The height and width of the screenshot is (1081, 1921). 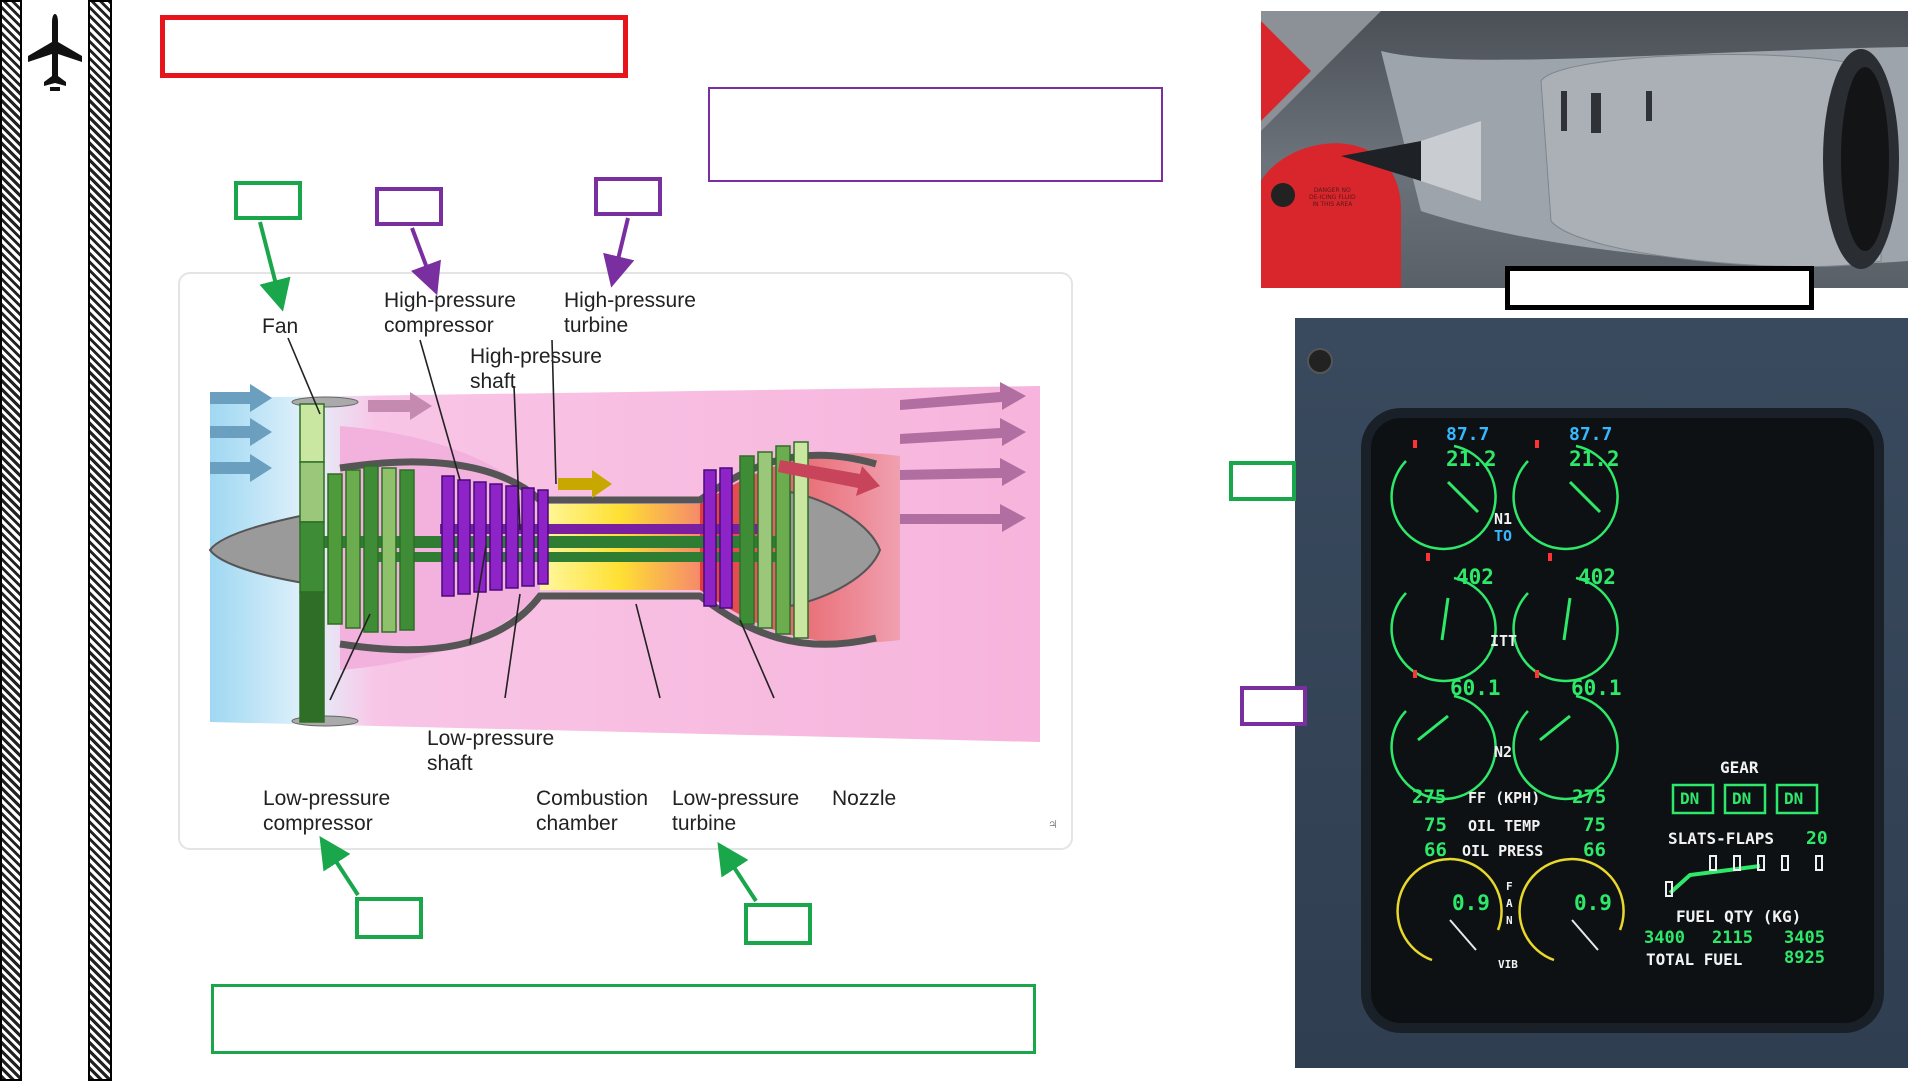 I want to click on bezel-screw, so click(x=1320, y=361).